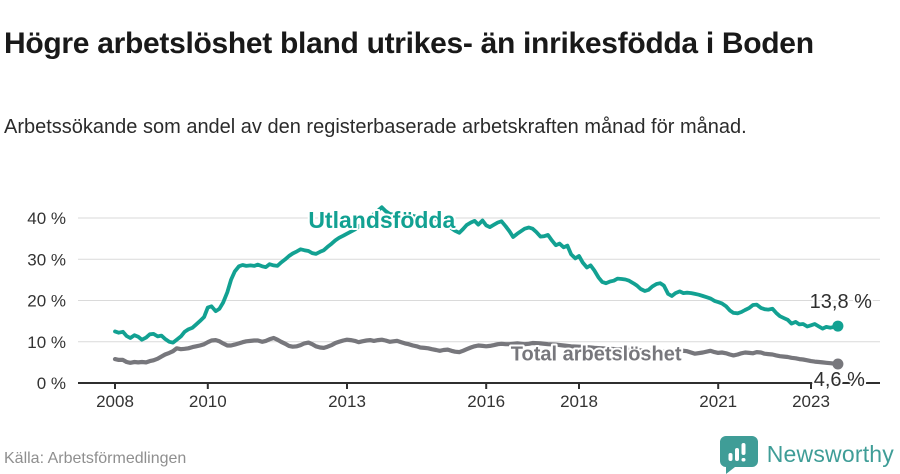 Image resolution: width=900 pixels, height=474 pixels. I want to click on end-value-label: 13,8 %, so click(841, 302).